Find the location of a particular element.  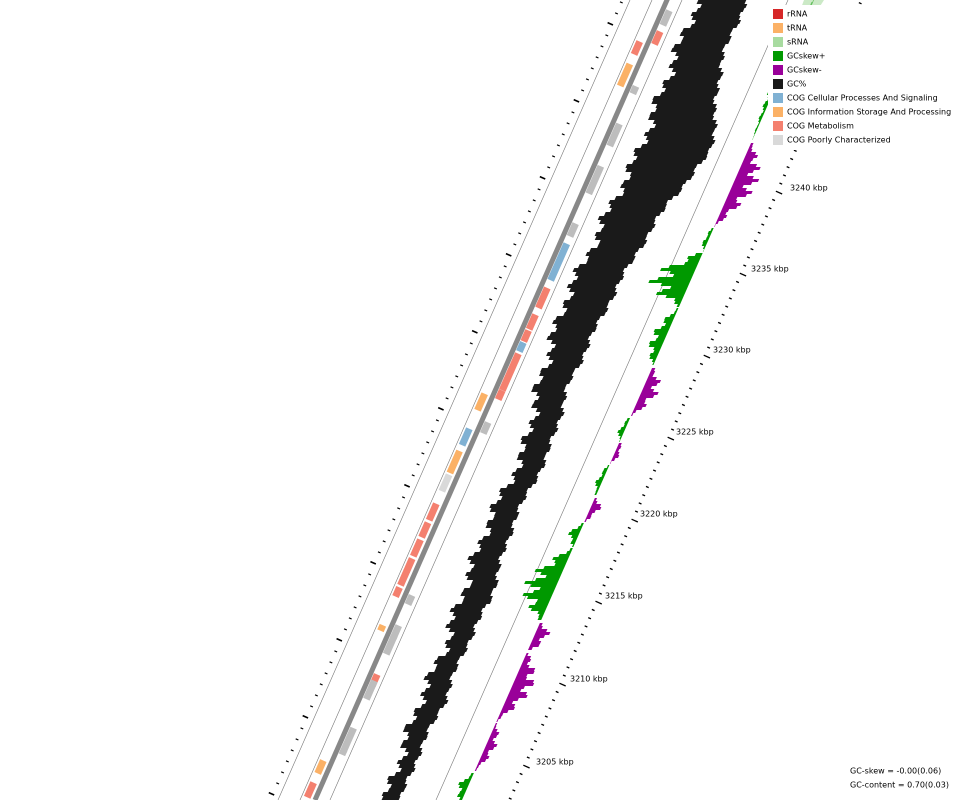

scale-label: 3235 kbp is located at coordinates (770, 269).